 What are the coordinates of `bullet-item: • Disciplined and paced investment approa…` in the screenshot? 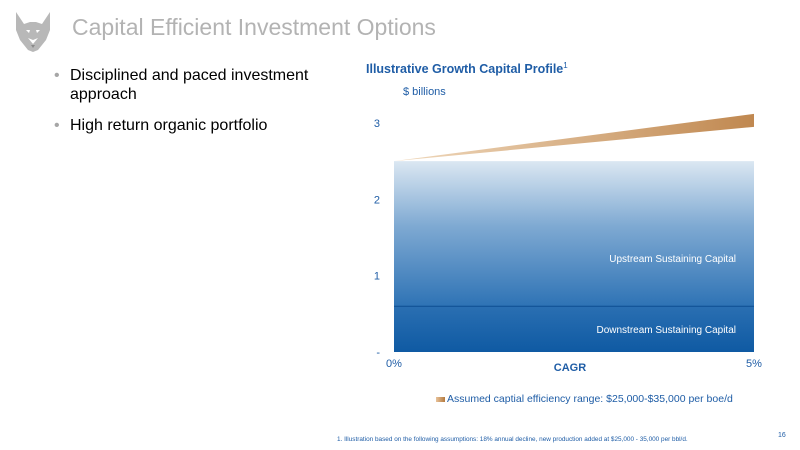 It's located at (204, 85).